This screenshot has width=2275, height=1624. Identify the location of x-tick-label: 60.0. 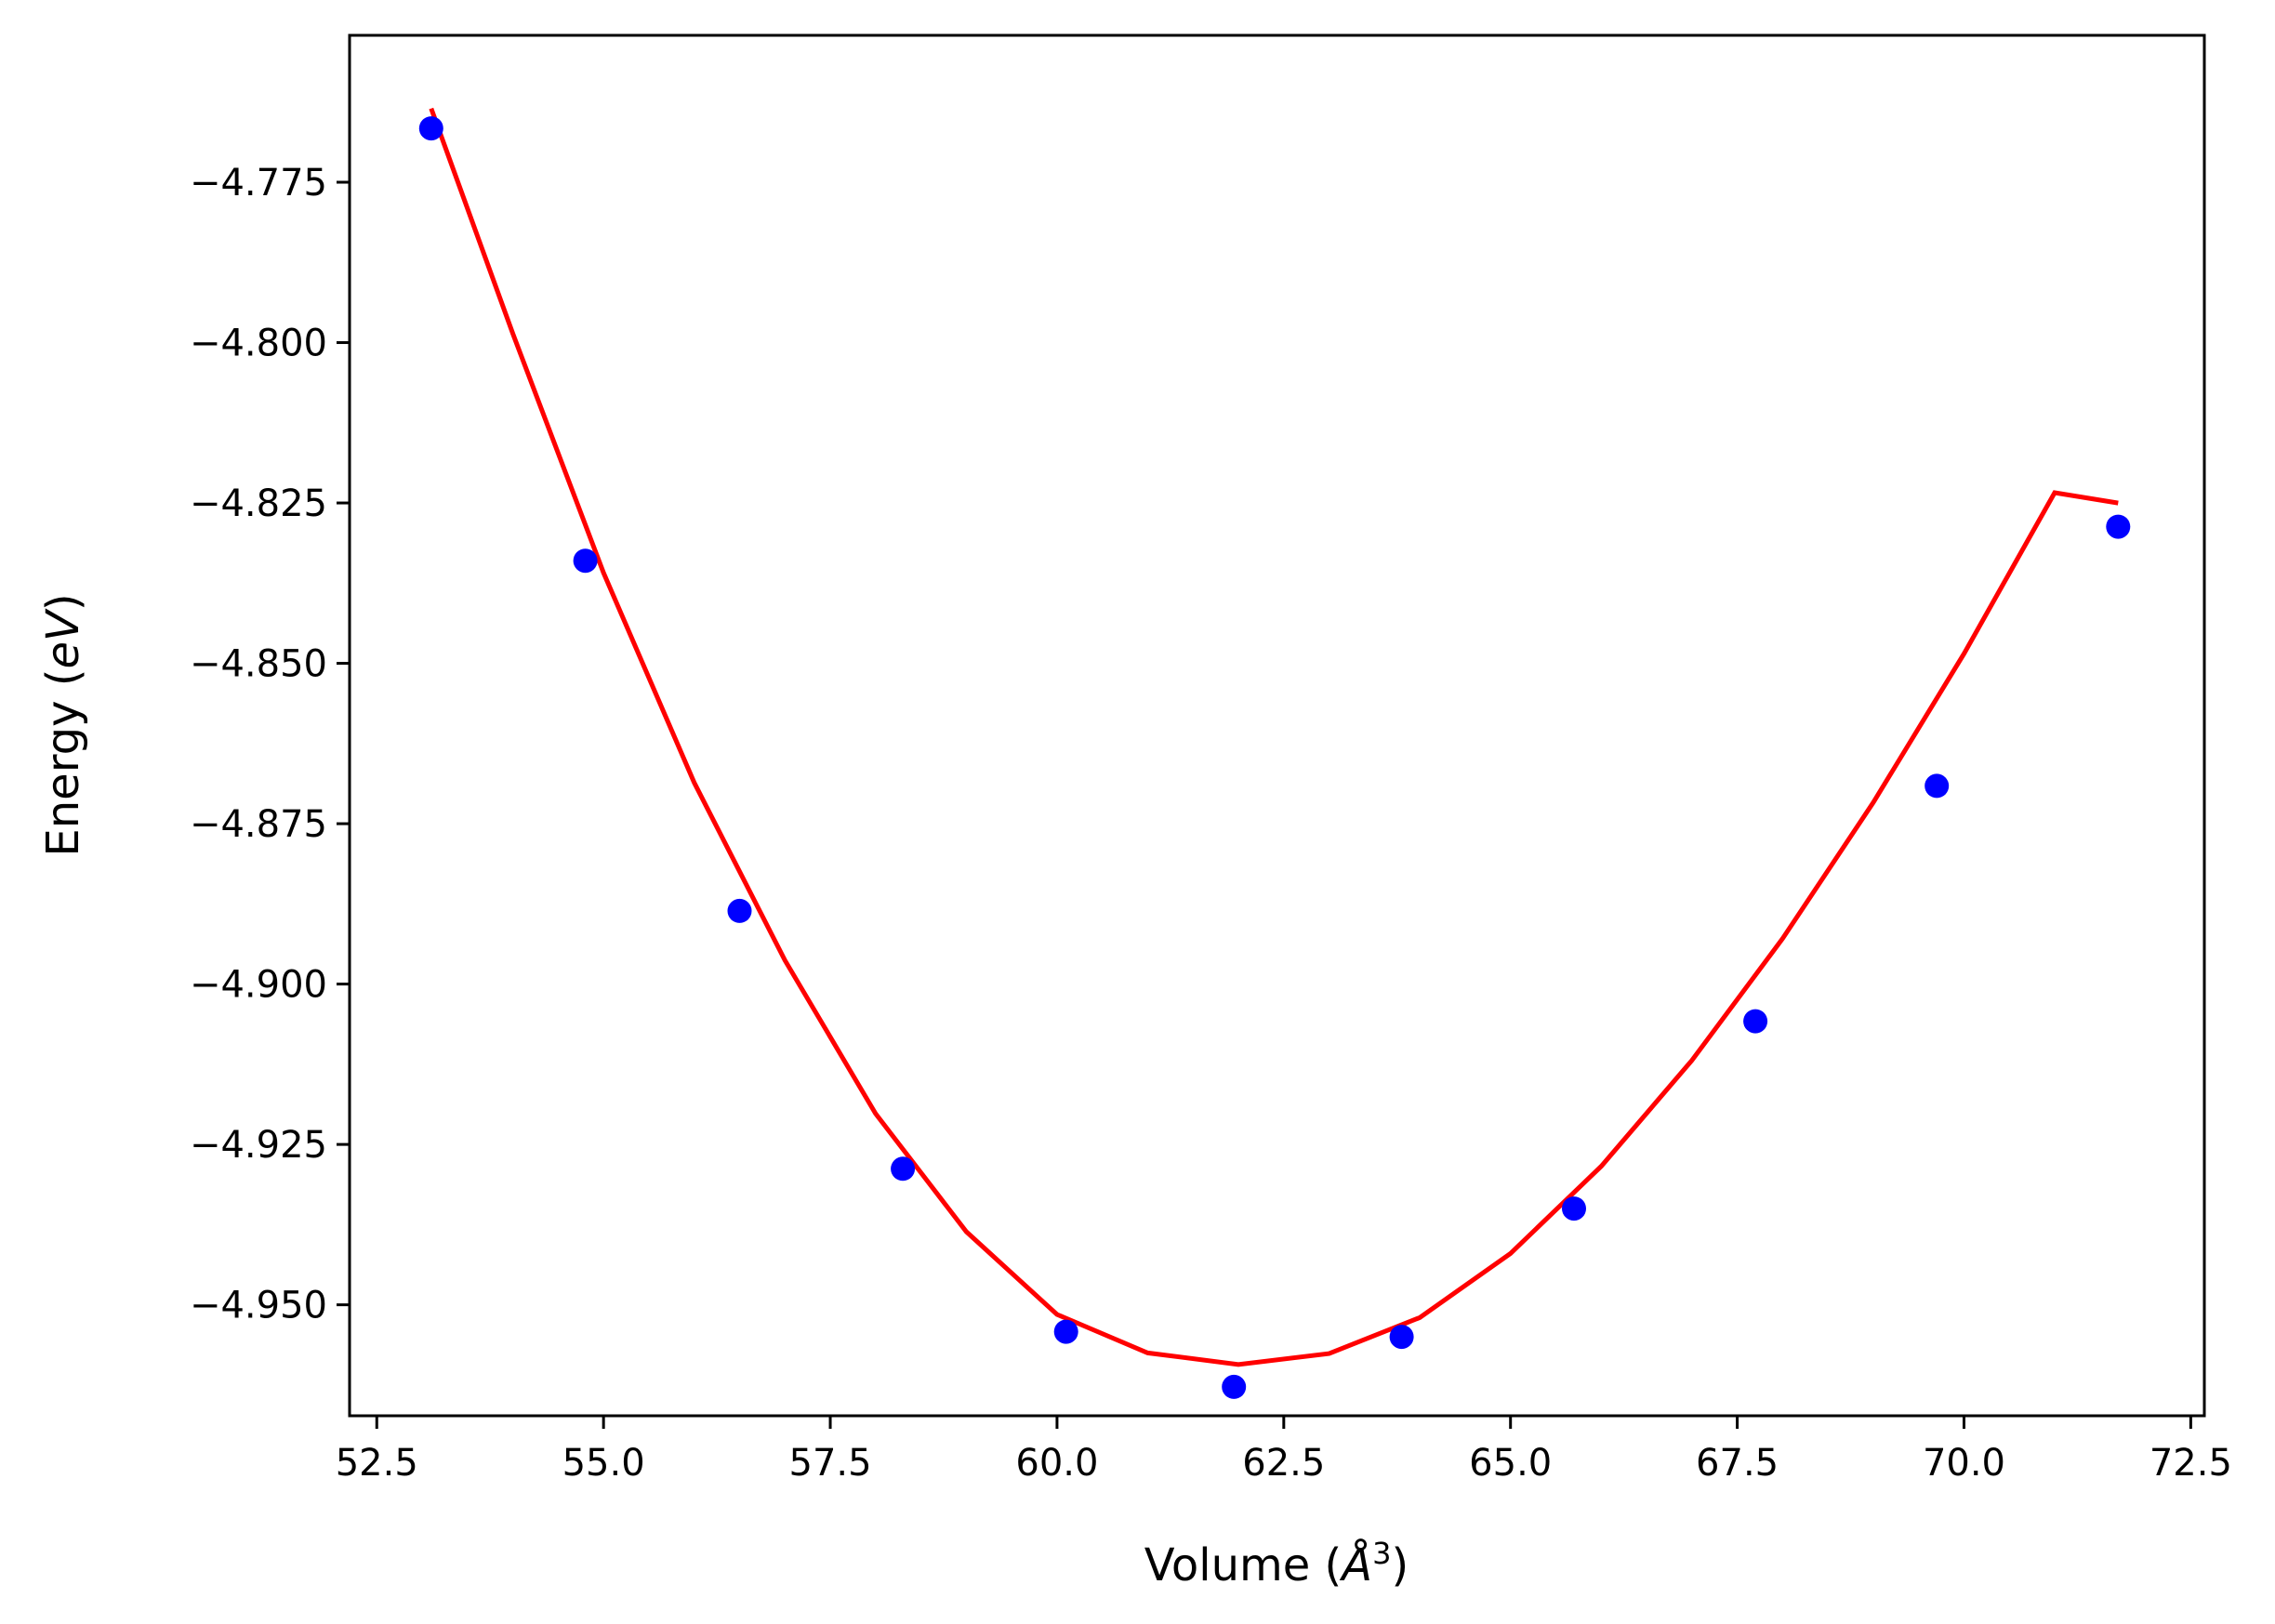
(1056, 1463).